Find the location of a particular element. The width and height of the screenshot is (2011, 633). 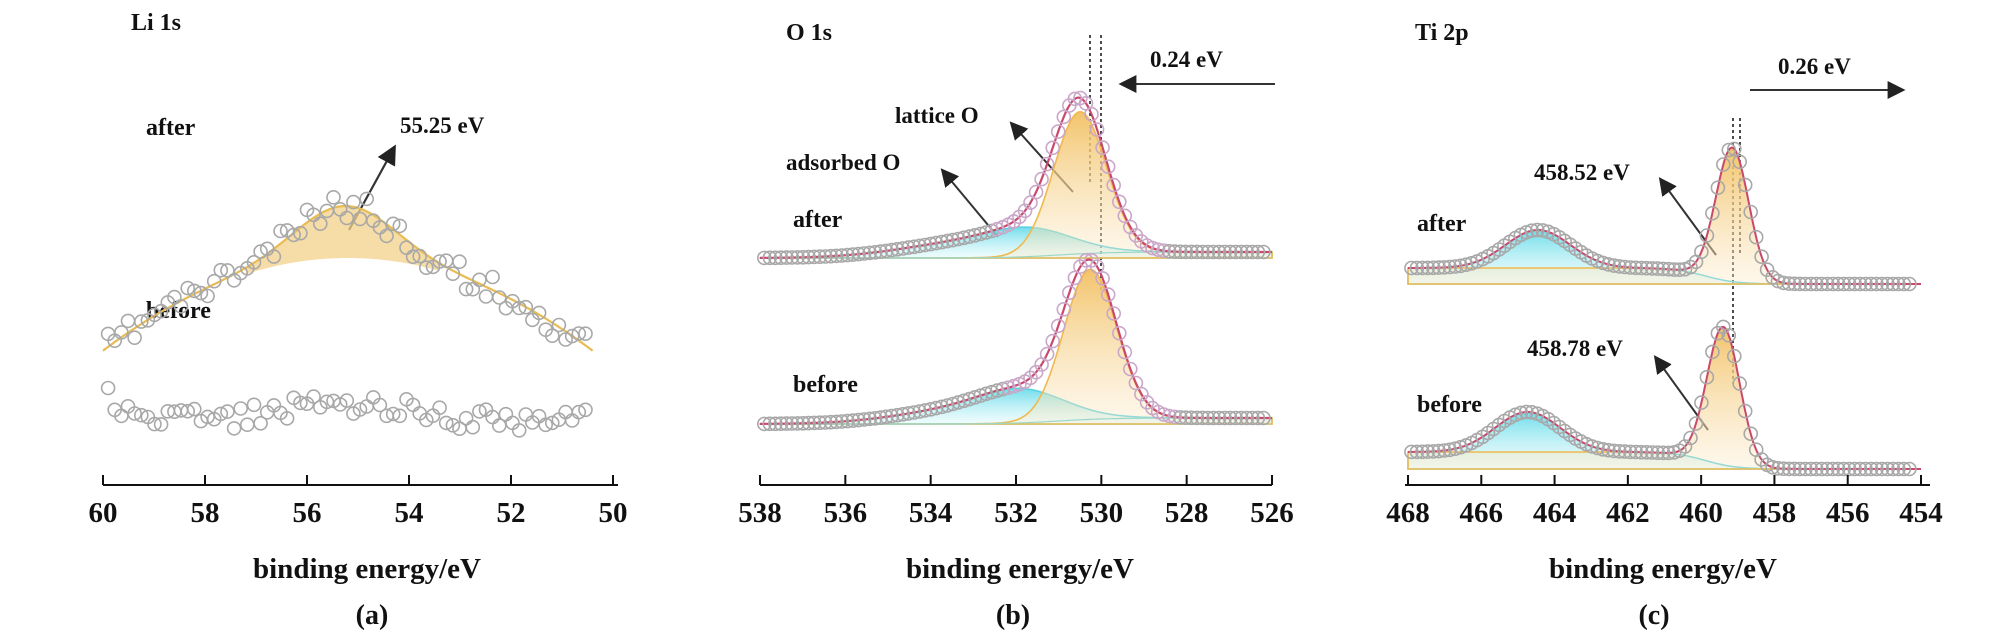

panel-b-before-spectrum is located at coordinates (1014, 342).